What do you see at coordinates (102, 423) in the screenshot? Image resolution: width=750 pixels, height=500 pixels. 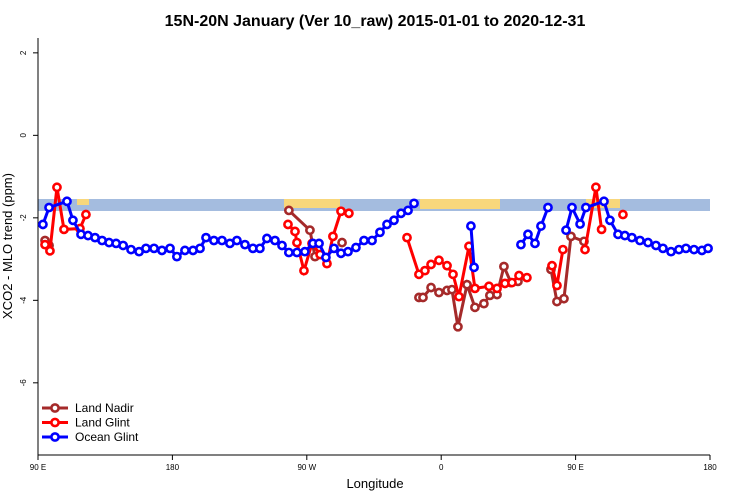 I see `legend-label: Land Glint` at bounding box center [102, 423].